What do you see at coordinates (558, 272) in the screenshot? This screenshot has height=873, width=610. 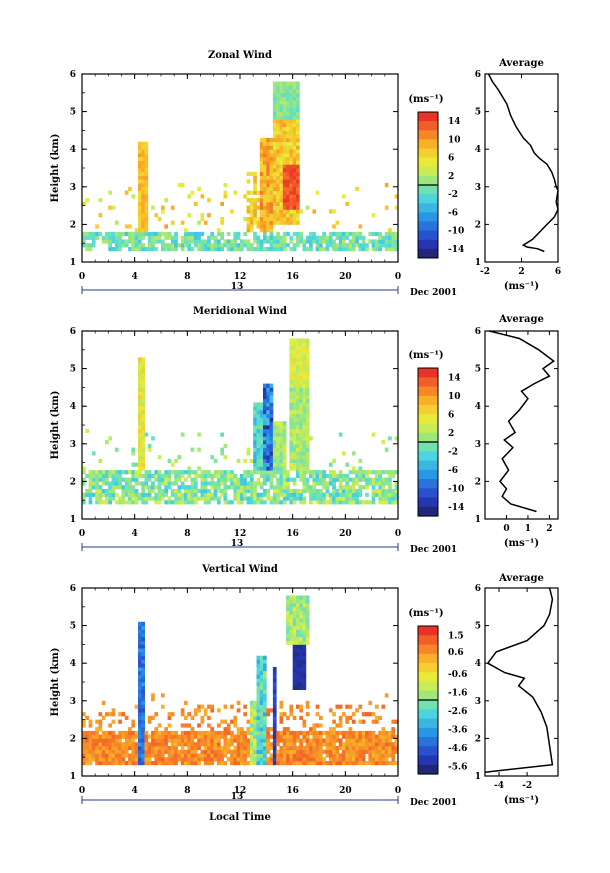 I see `average-x-tick-label: 6` at bounding box center [558, 272].